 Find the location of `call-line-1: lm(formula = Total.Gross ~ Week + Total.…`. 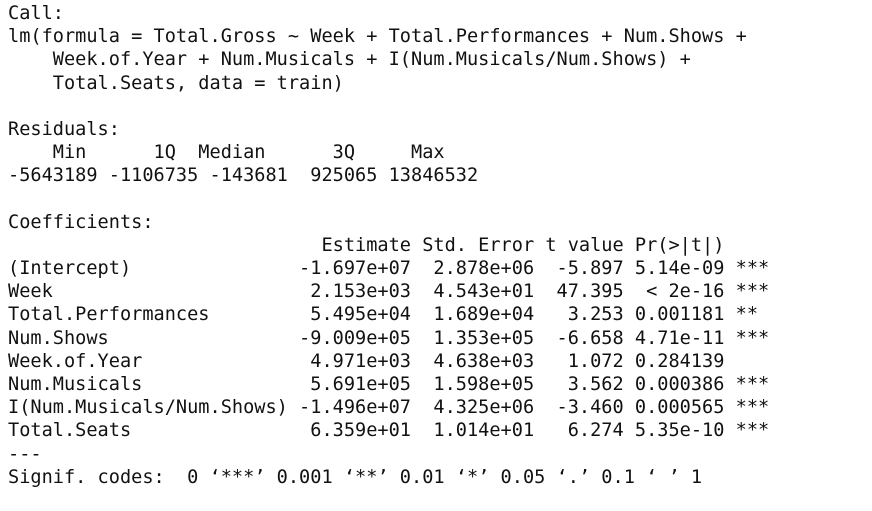

call-line-1: lm(formula = Total.Gross ~ Week + Total.… is located at coordinates (377, 37).